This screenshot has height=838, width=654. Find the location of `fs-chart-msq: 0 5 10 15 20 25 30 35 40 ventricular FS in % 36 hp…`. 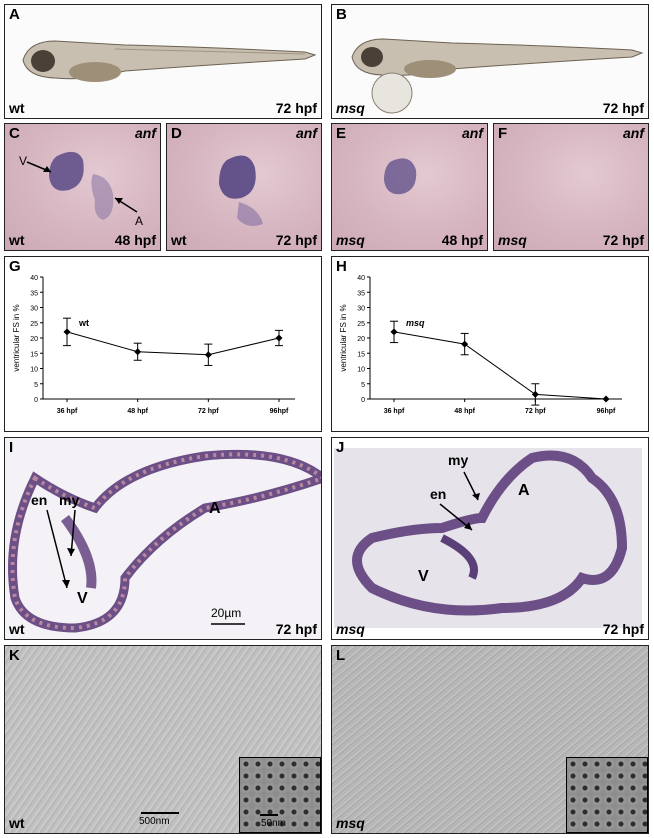

fs-chart-msq: 0 5 10 15 20 25 30 35 40 ventricular FS in % 36 hp… is located at coordinates (480, 345).